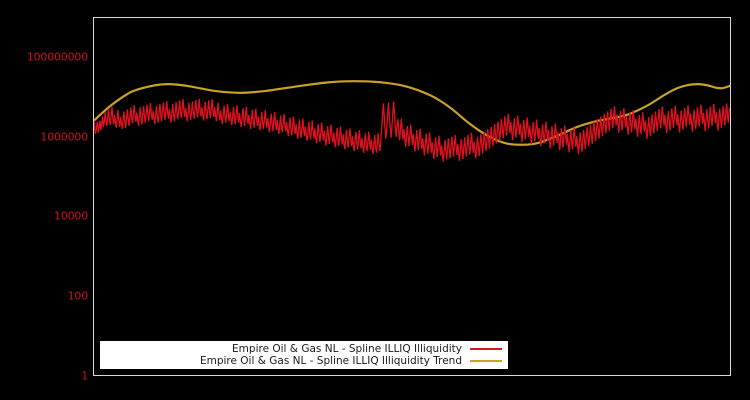 The image size is (750, 400). What do you see at coordinates (486, 361) in the screenshot?
I see `legend-swatch-trend` at bounding box center [486, 361].